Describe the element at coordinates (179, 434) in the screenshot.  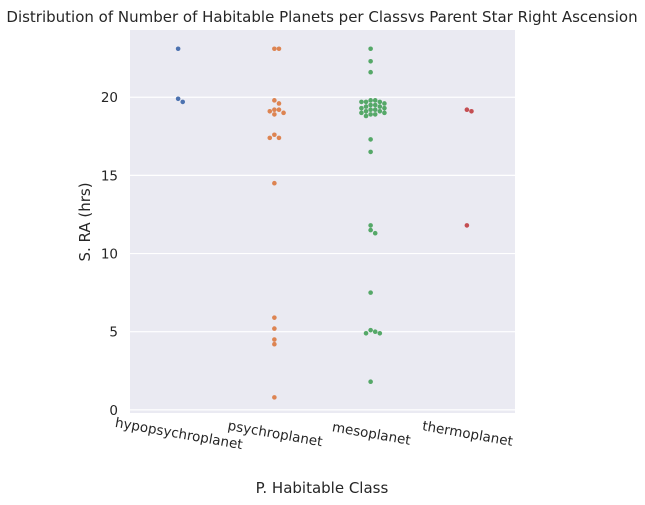
I see `x-tick-label: hypopsychroplanet` at that location.